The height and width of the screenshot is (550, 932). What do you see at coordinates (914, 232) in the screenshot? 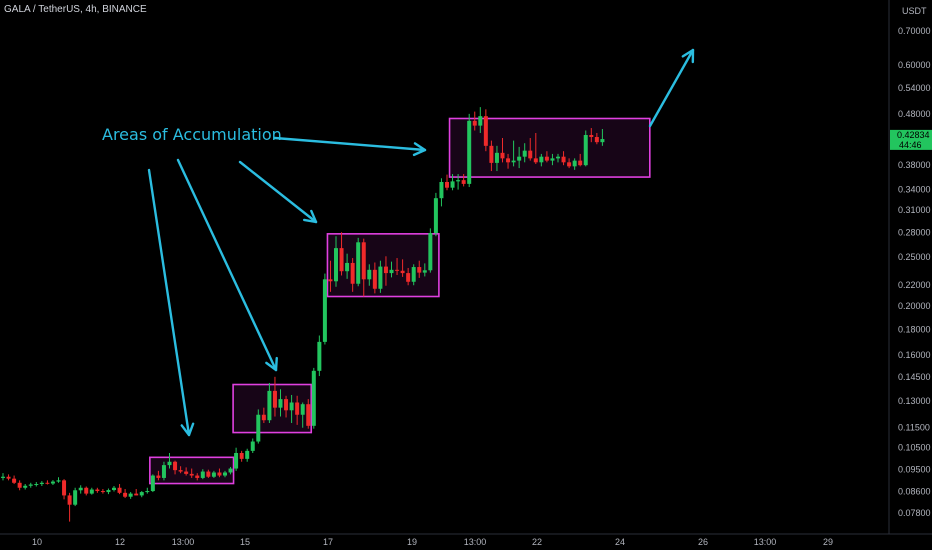
I see `price-tick-label: 0.28000` at bounding box center [914, 232].